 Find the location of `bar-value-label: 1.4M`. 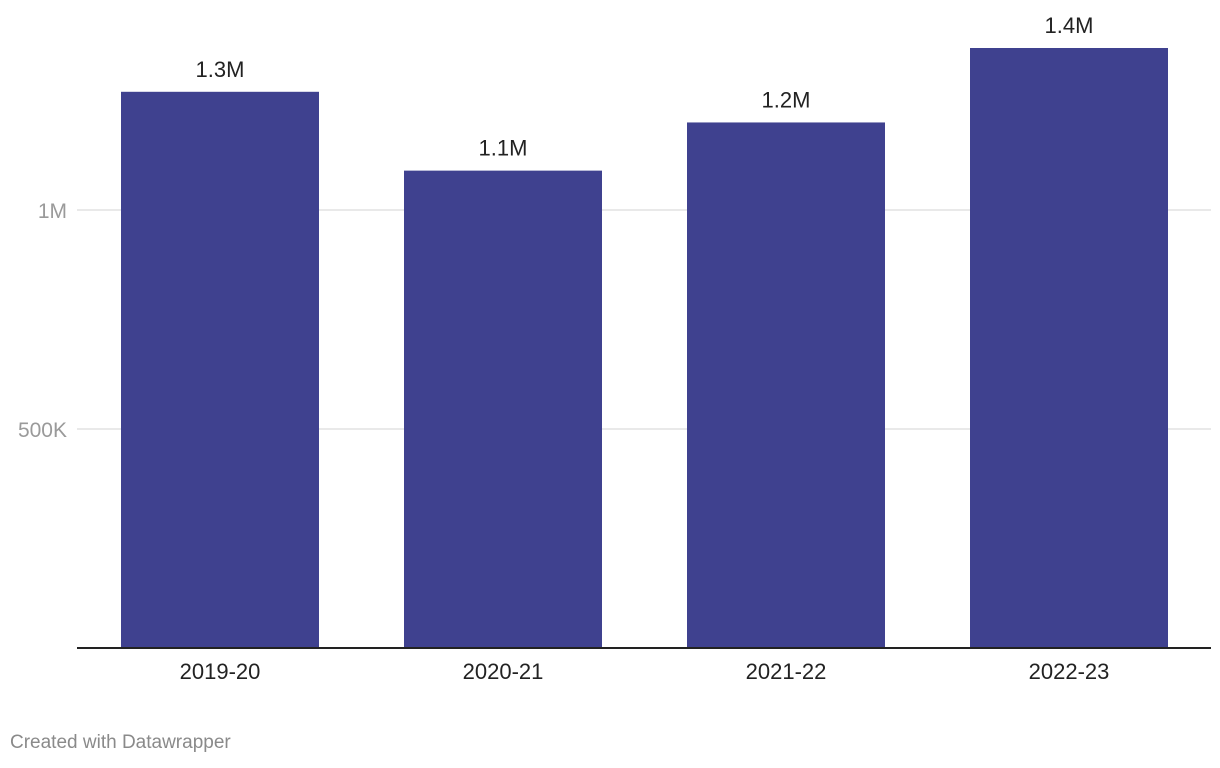

bar-value-label: 1.4M is located at coordinates (1069, 25).